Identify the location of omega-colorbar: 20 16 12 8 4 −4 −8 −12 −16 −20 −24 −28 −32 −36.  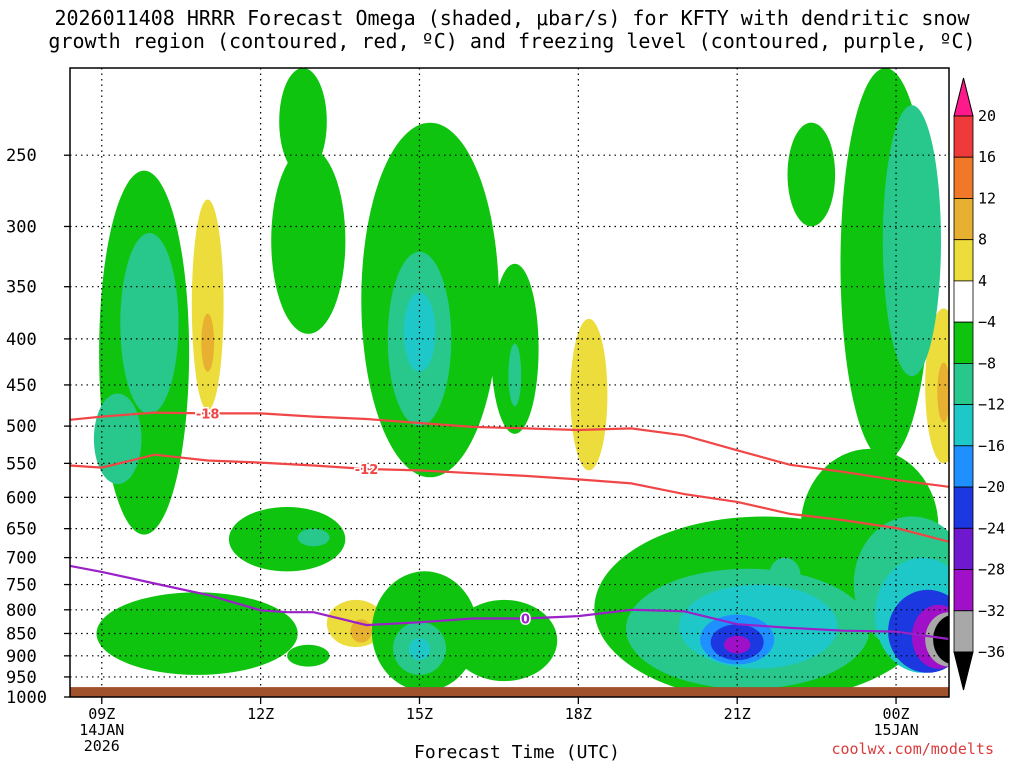
(979, 384).